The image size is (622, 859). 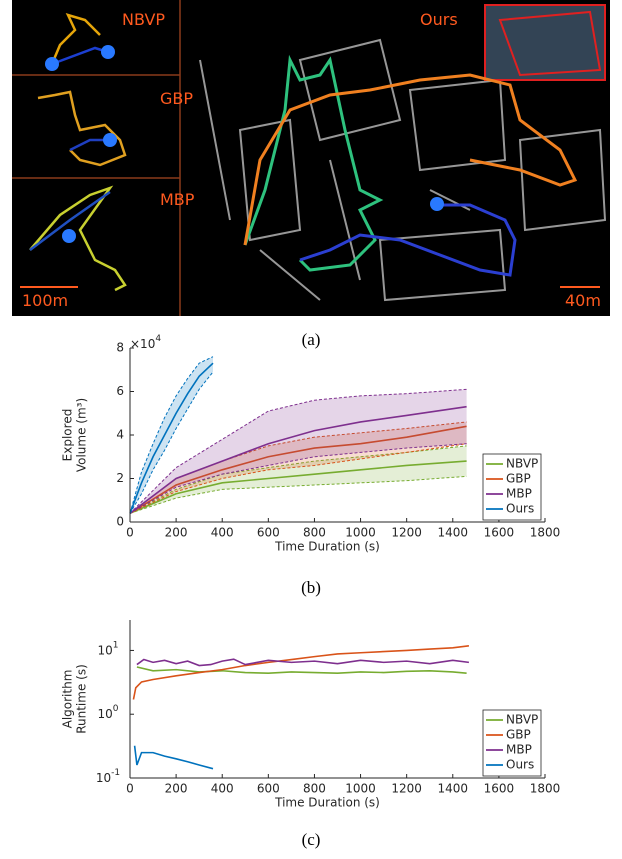 I want to click on y-scale-label: ×10⁴, so click(x=145, y=342).